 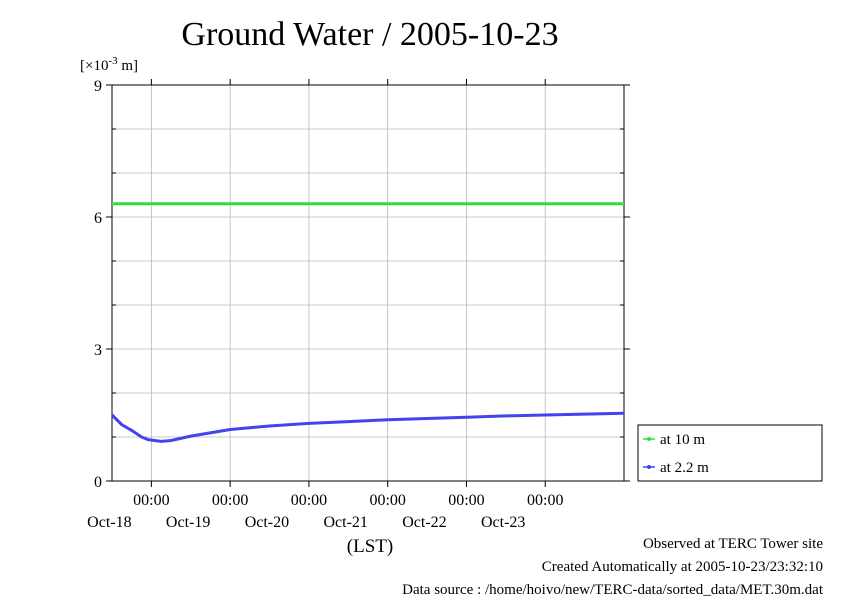 I want to click on x-tick-date-label: Oct-21, so click(x=345, y=522).